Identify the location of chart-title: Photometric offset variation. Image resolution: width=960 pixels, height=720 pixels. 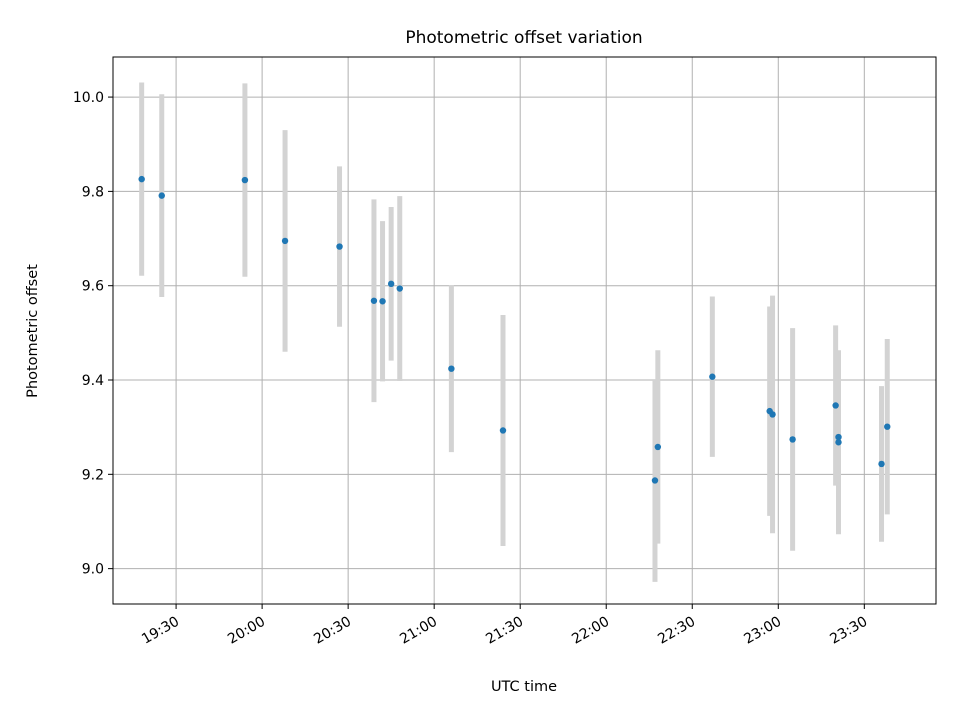
(523, 38).